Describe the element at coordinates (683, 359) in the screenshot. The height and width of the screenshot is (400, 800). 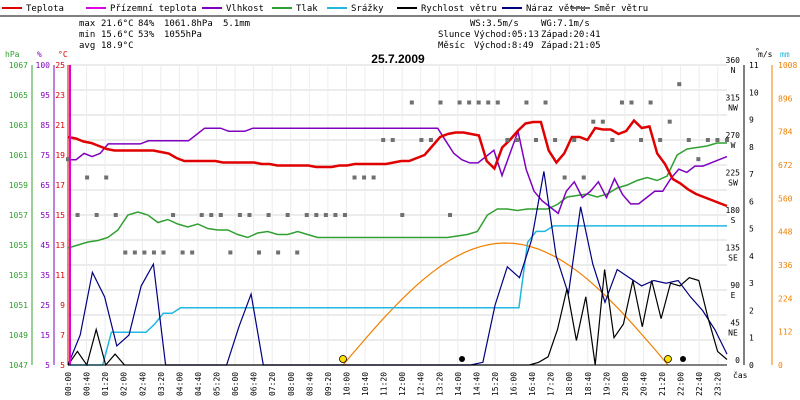
I see `moonset-marker` at that location.